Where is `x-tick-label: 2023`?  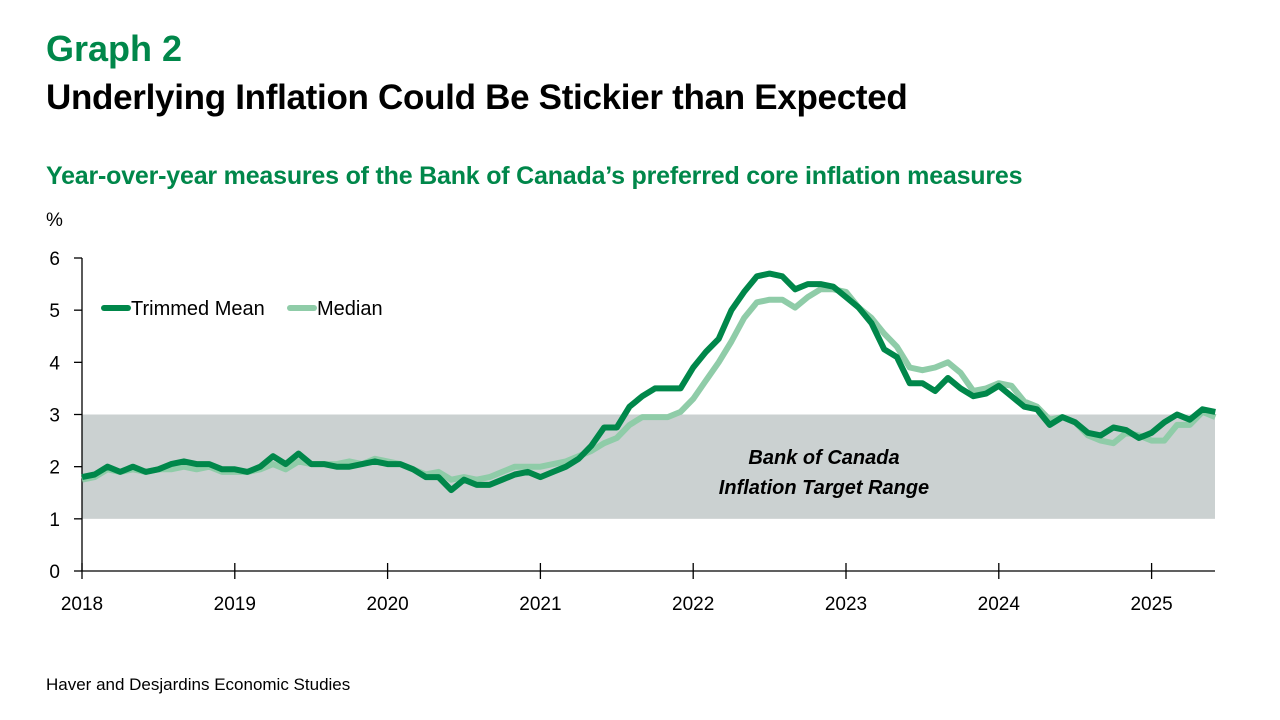 x-tick-label: 2023 is located at coordinates (846, 604).